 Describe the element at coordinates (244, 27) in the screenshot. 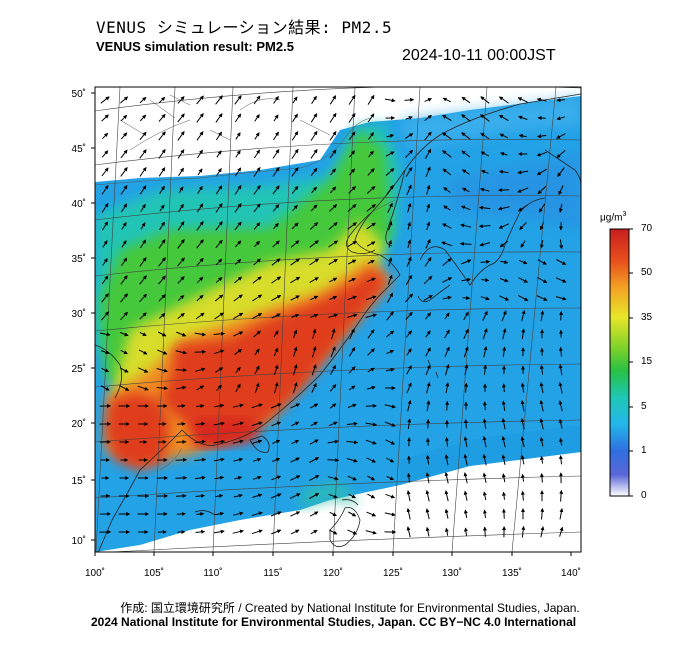

I see `title-japanese: VENUS シミュレーション結果: PM2.5` at that location.